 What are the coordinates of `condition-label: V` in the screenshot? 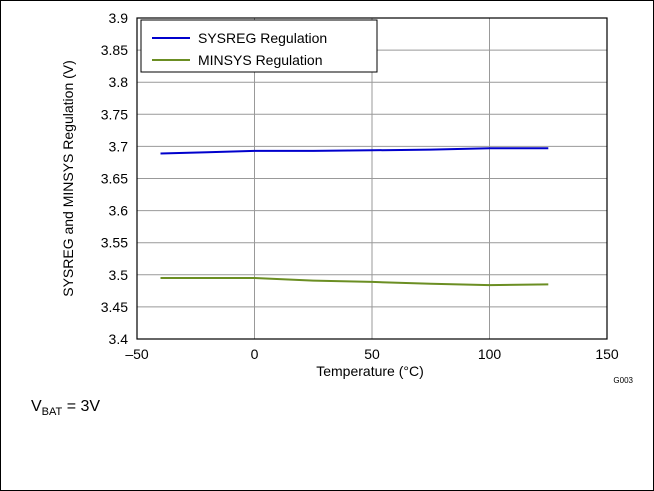 It's located at (36, 406).